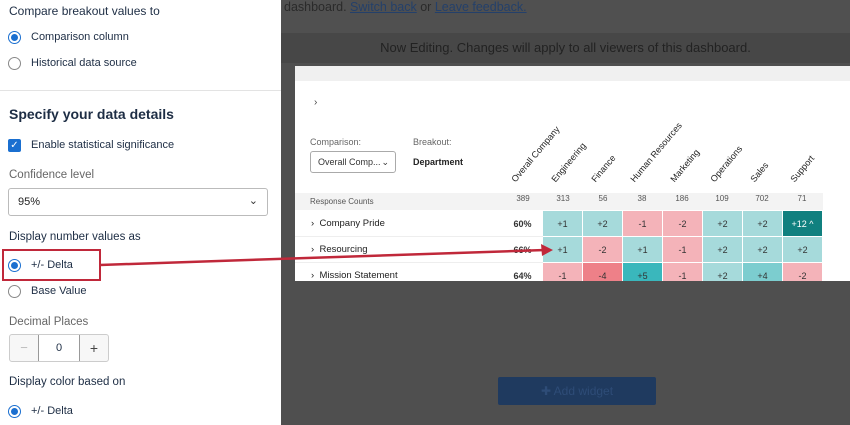 This screenshot has height=425, width=850. Describe the element at coordinates (643, 272) in the screenshot. I see `delta-cell: +5` at that location.